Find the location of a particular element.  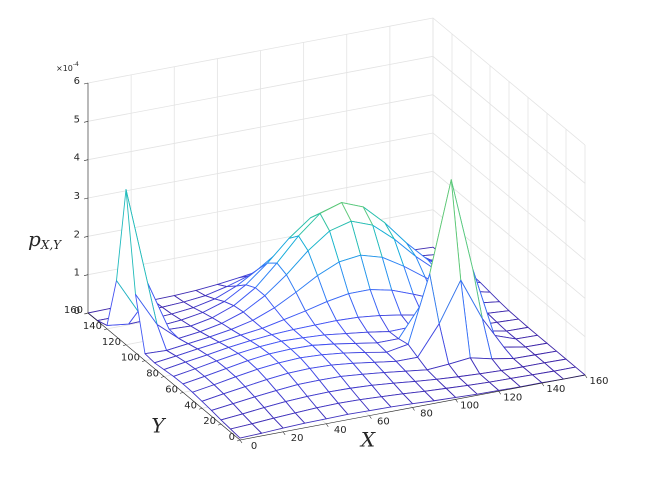

y-tick-label: 60 is located at coordinates (171, 389).